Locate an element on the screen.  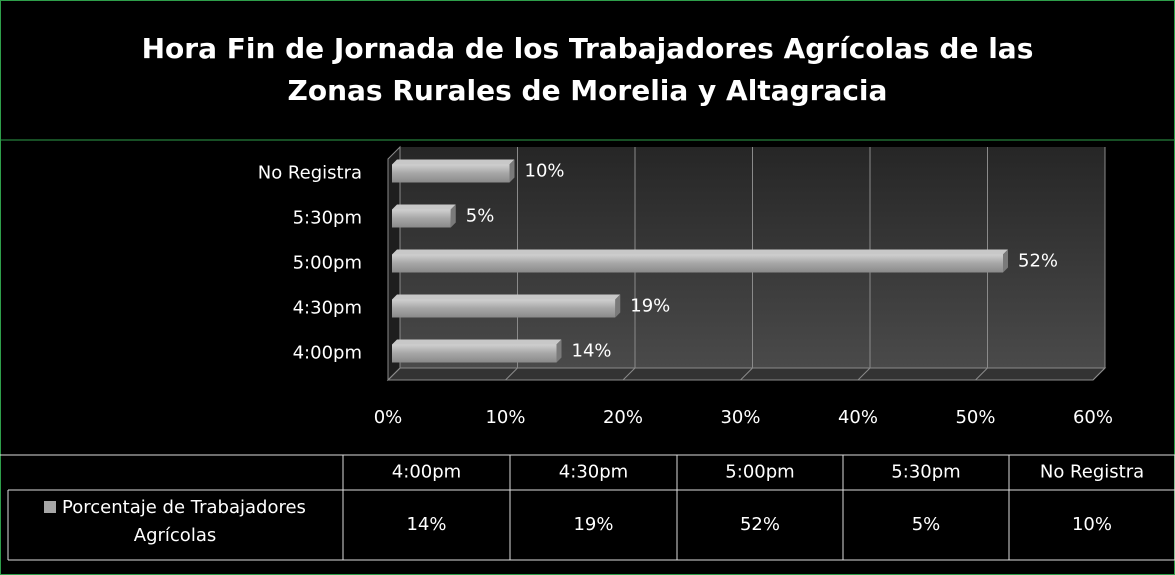
data-label: 19% is located at coordinates (650, 306).